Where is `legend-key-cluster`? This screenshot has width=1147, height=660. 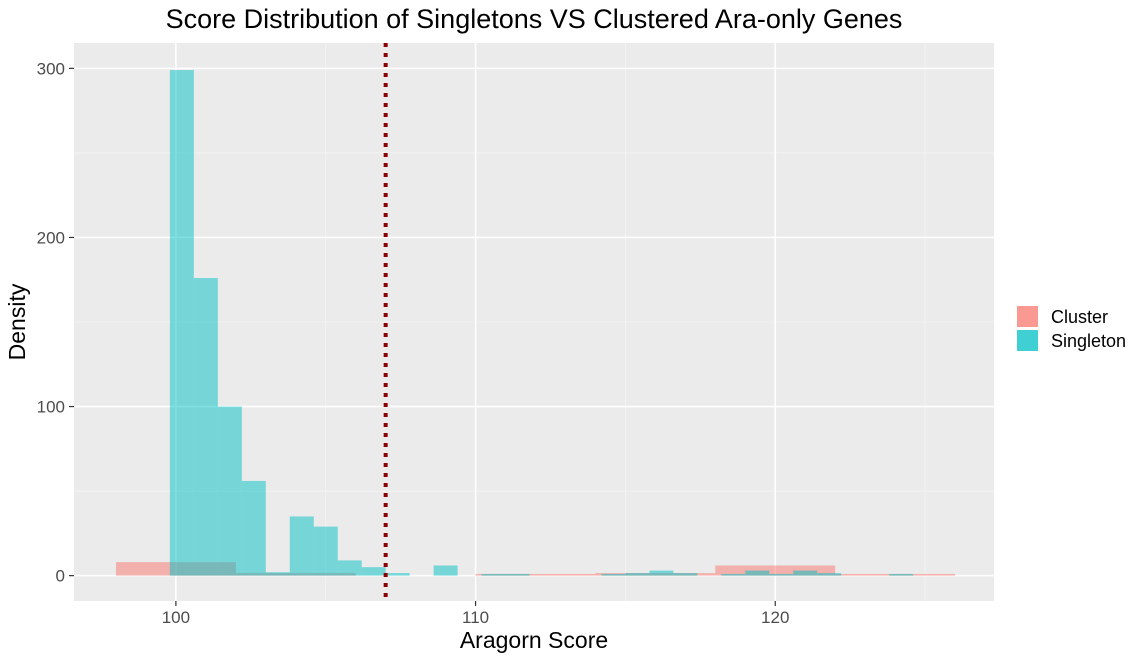 legend-key-cluster is located at coordinates (1027, 316).